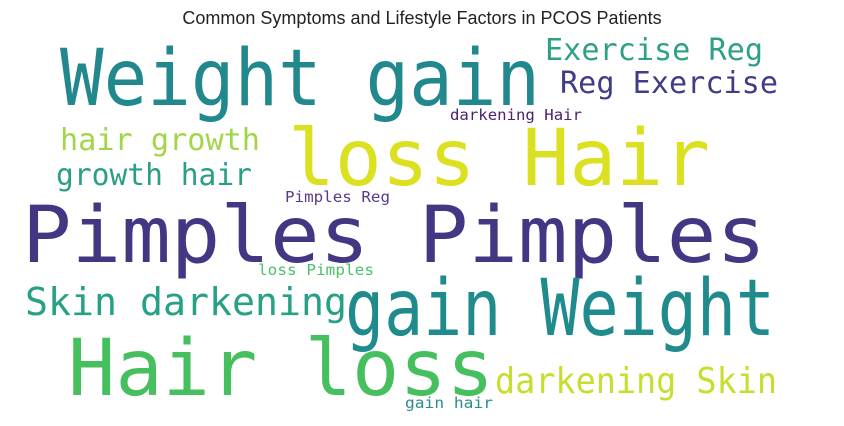 This screenshot has height=426, width=844. I want to click on cloud-word: loss Pimples, so click(316, 270).